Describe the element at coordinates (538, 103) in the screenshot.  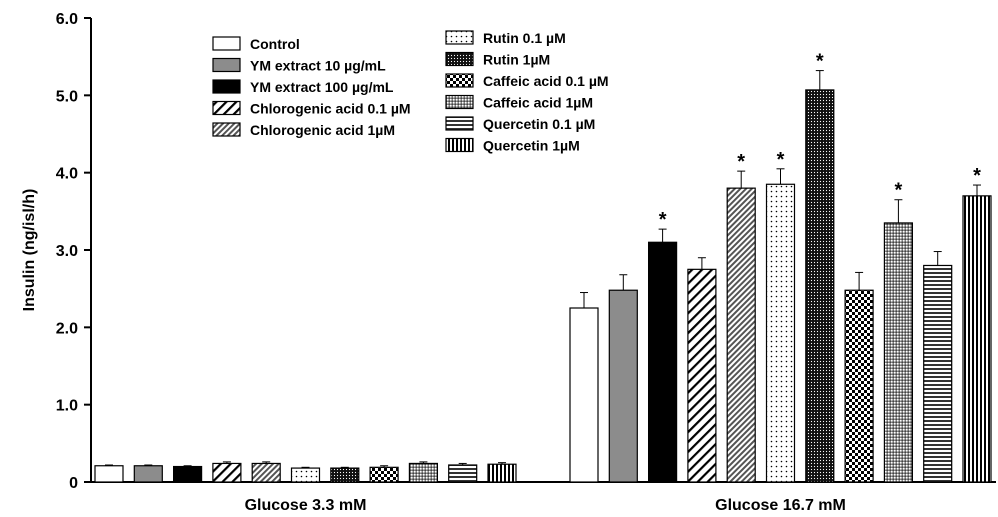
I see `legend-label: Caffeic acid 1µM` at that location.